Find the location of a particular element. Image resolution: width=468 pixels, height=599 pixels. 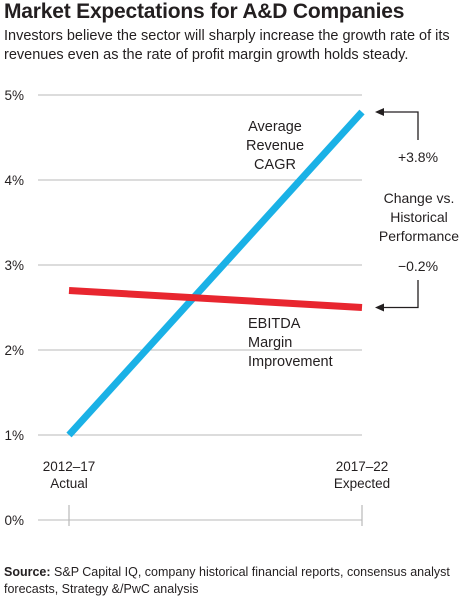

x-tick-label: 2017–22 Expected is located at coordinates (362, 475).